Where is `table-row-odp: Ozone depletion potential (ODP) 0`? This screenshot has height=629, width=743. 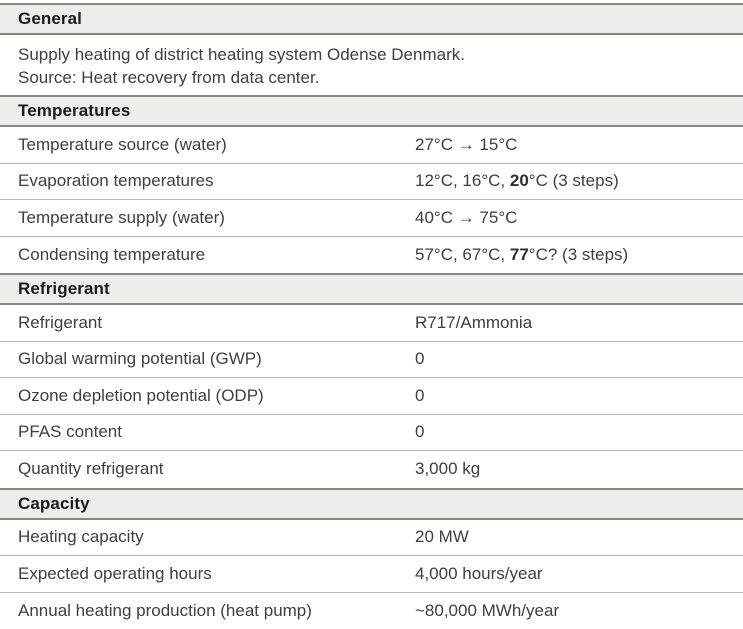 table-row-odp: Ozone depletion potential (ODP) 0 is located at coordinates (371, 396).